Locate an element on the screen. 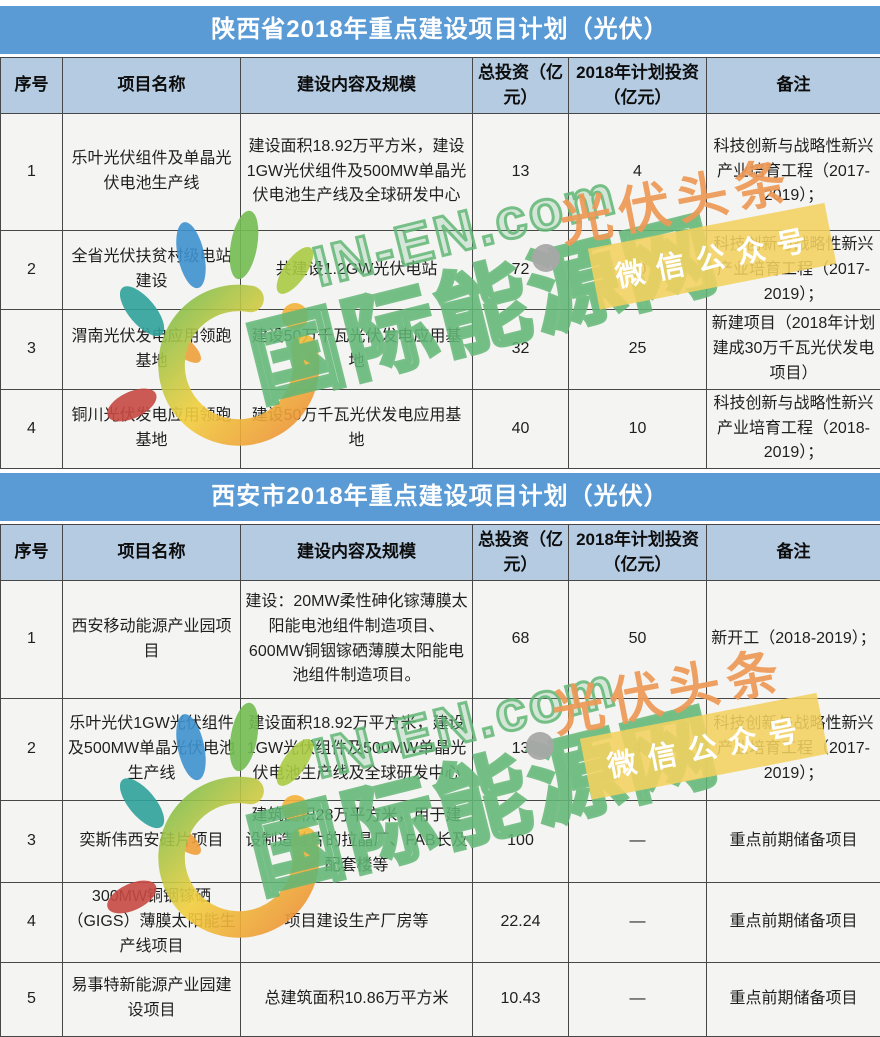 This screenshot has width=880, height=1037. cell-project-name: 300MW铜铟镓硒（GIGS）薄膜太阳能生产线项目 is located at coordinates (152, 922).